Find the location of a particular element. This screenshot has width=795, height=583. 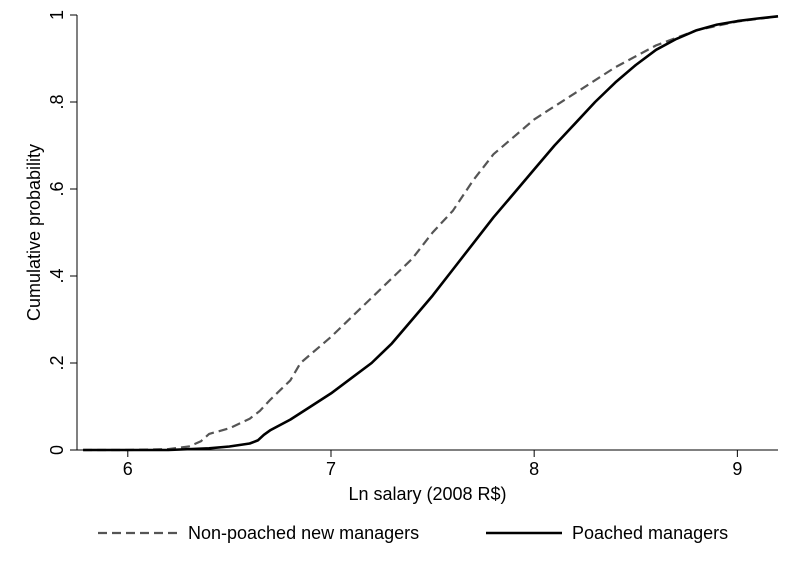

y-tick-label: 1 is located at coordinates (57, 15).